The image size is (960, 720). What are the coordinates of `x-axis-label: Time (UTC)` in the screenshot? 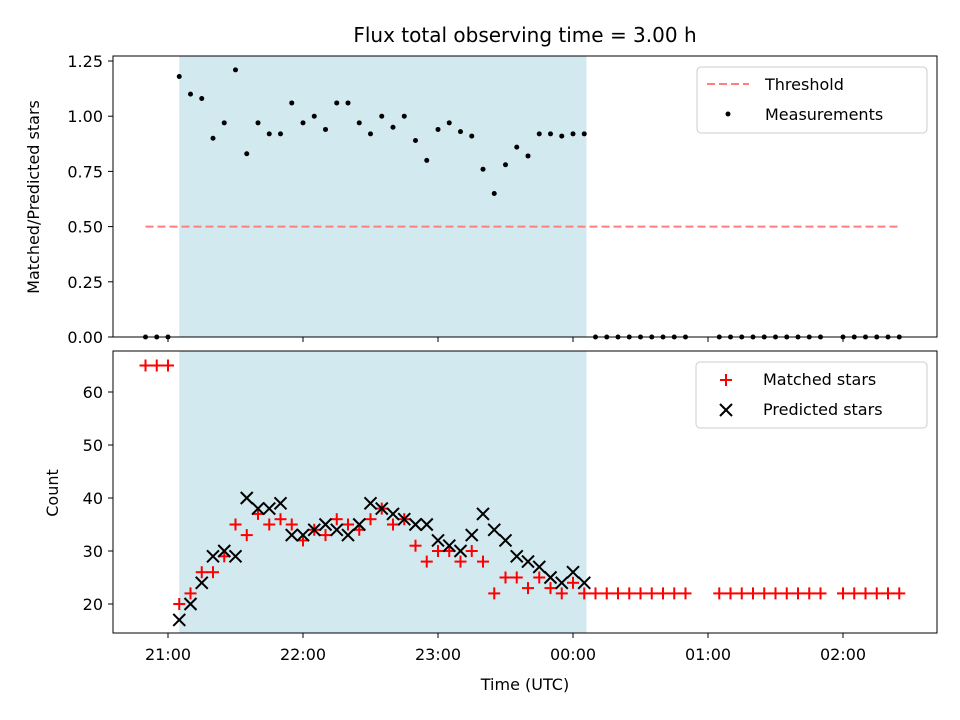 It's located at (524, 684).